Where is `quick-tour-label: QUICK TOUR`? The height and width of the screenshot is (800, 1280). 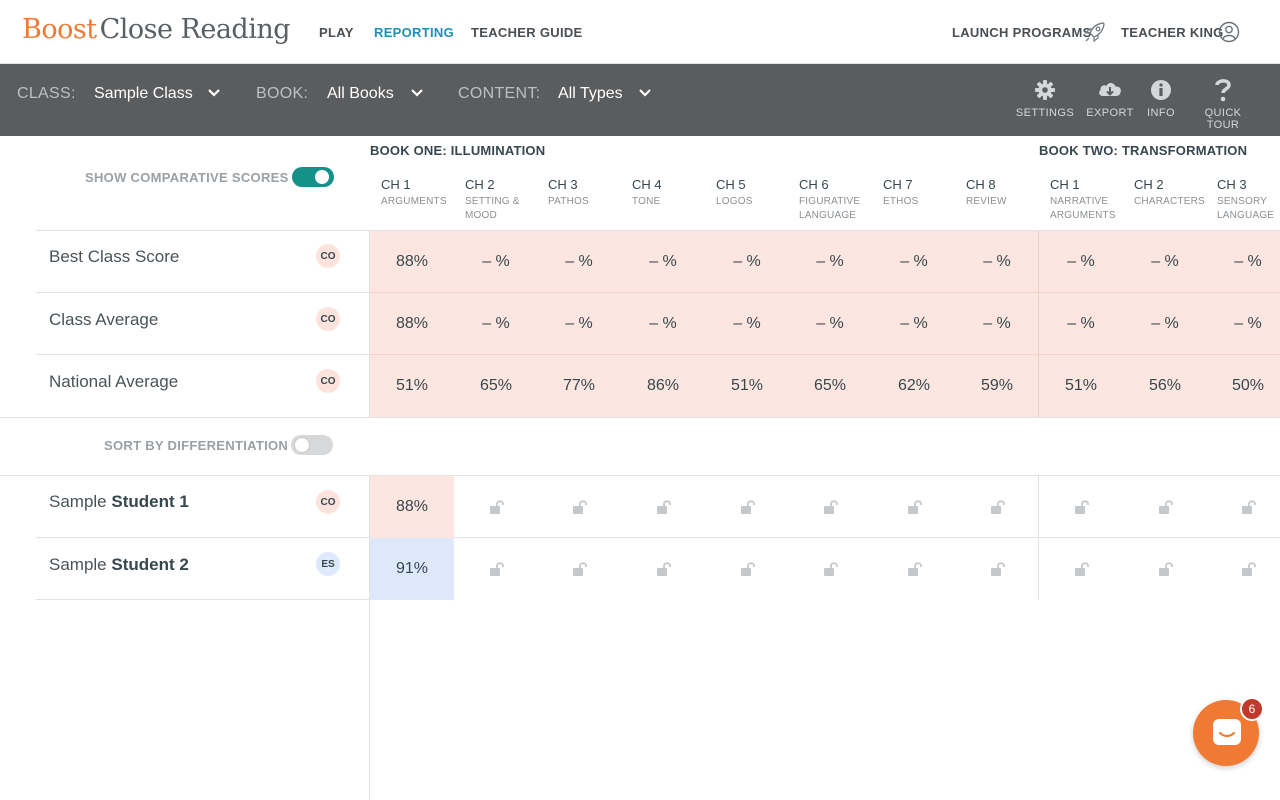 quick-tour-label: QUICK TOUR is located at coordinates (1223, 119).